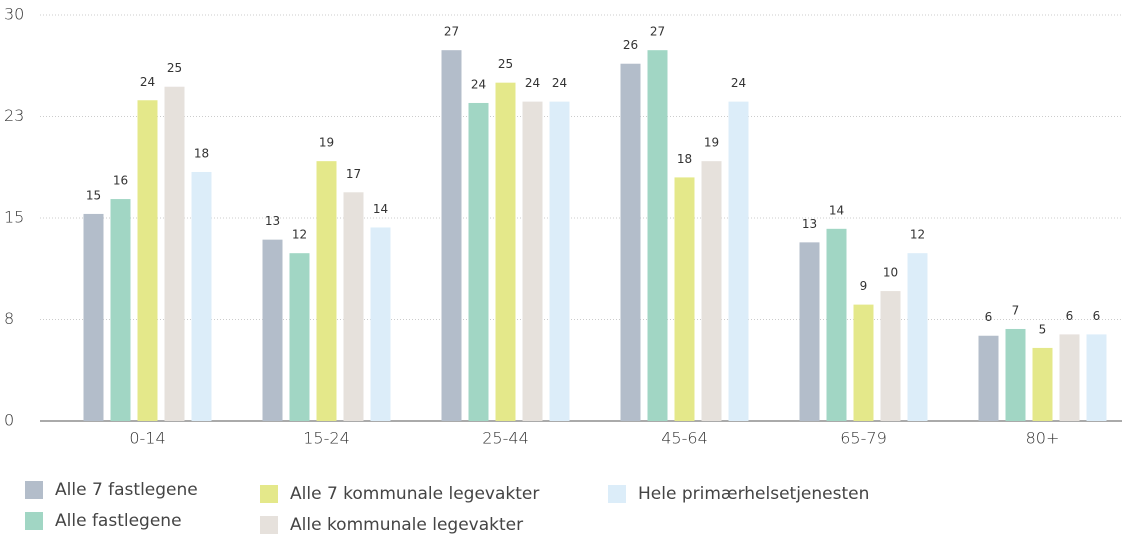 Image resolution: width=1132 pixels, height=539 pixels. What do you see at coordinates (1016, 310) in the screenshot?
I see `value-label: 7` at bounding box center [1016, 310].